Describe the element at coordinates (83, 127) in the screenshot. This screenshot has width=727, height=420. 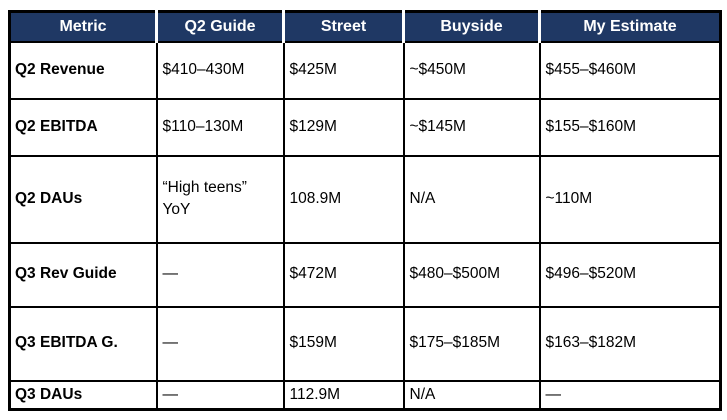
I see `metric-cell: Q2 EBITDA` at that location.